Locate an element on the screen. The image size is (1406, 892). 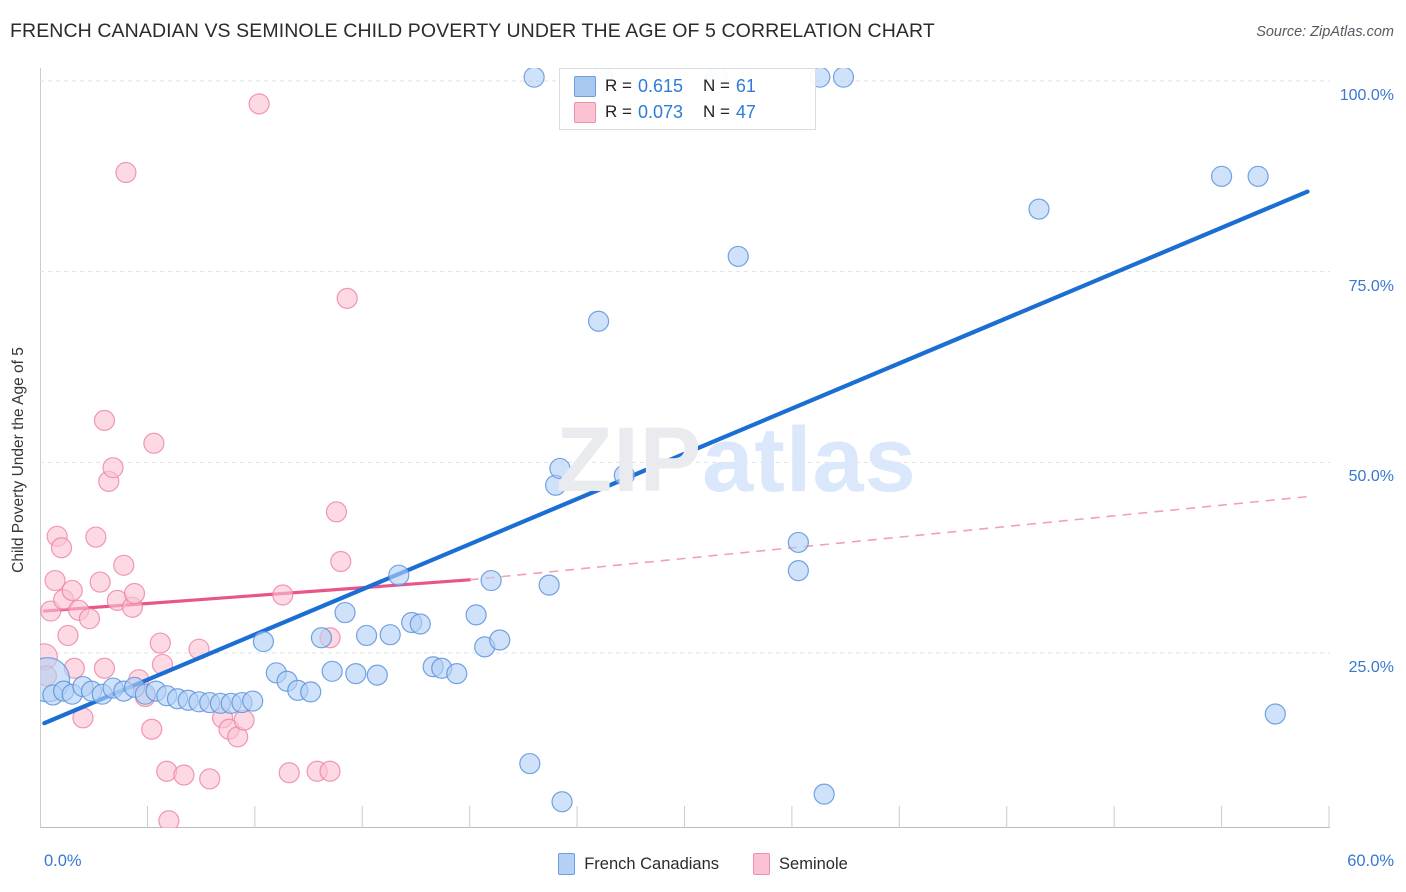
r-value-blue: 0.615 is located at coordinates (660, 85).